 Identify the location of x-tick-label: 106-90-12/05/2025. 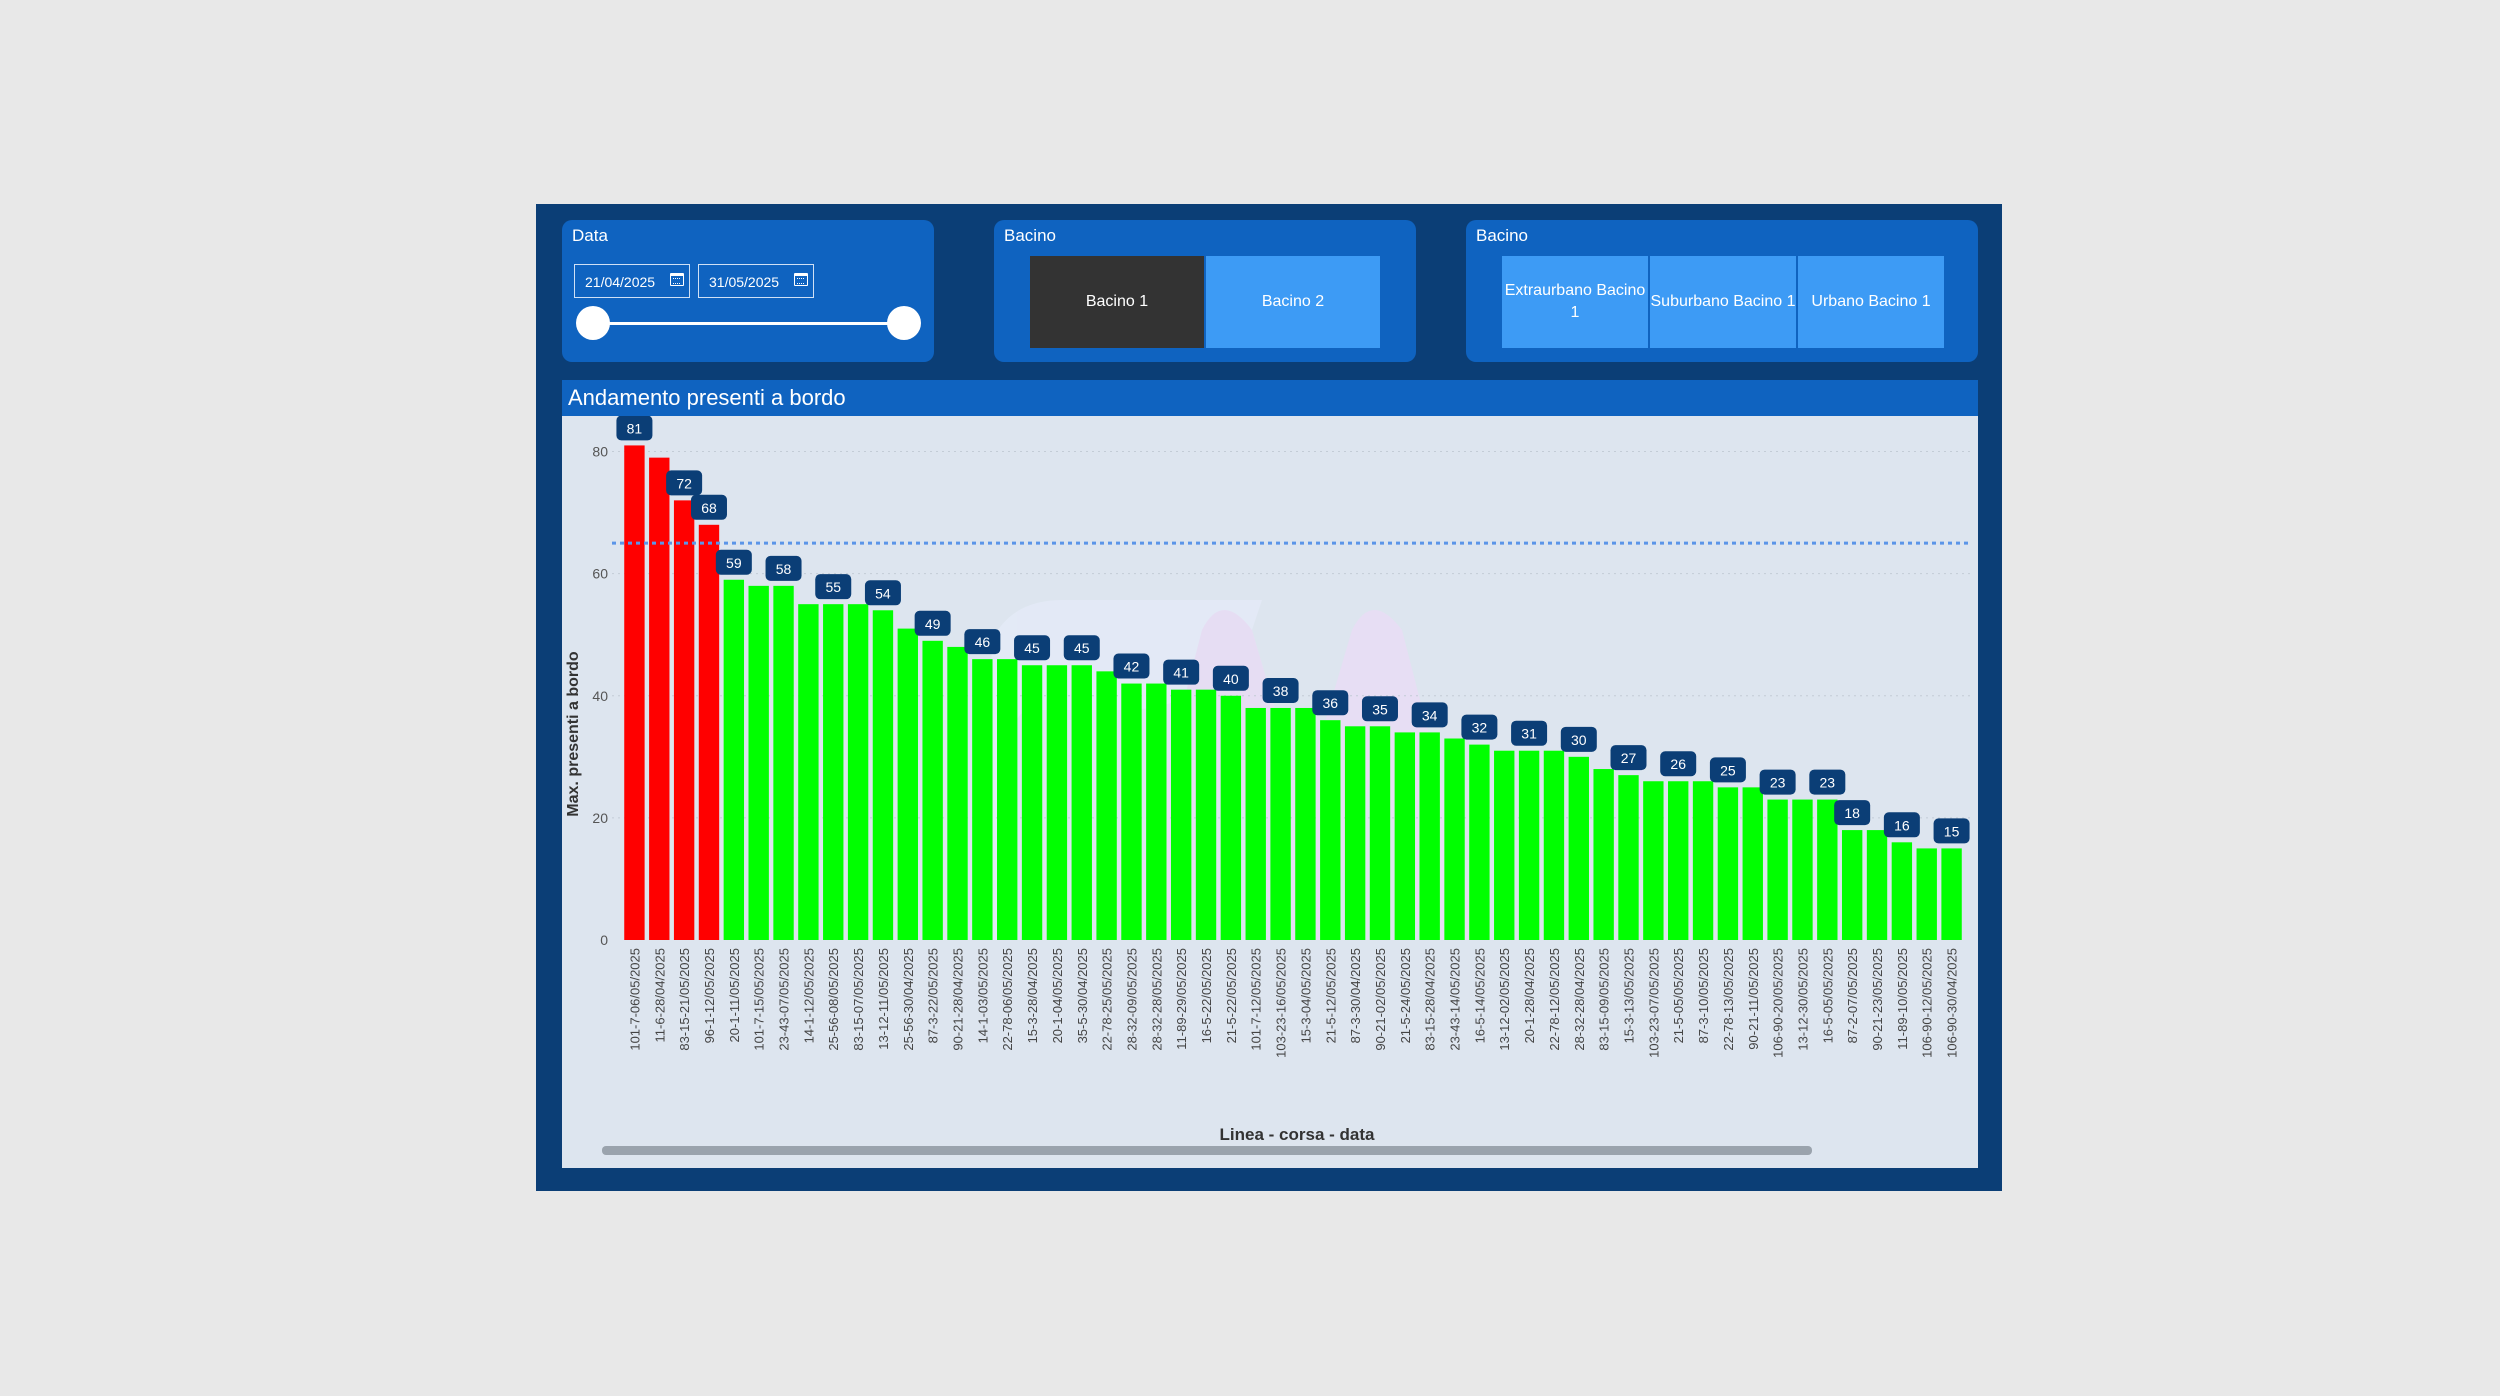
(1927, 1003).